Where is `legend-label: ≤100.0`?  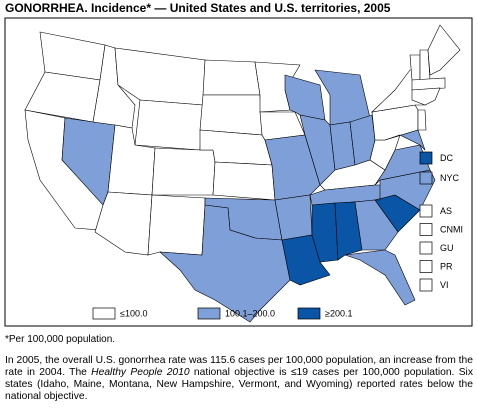
legend-label: ≤100.0 is located at coordinates (133, 313).